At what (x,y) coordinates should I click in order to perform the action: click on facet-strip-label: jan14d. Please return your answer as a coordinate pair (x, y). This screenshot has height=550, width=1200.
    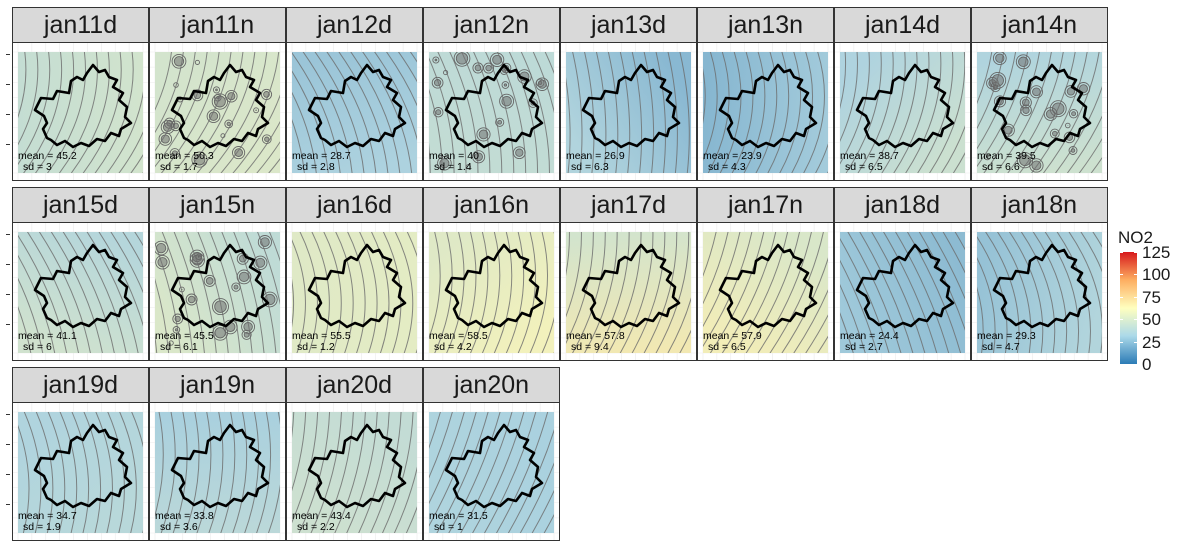
    Looking at the image, I should click on (902, 25).